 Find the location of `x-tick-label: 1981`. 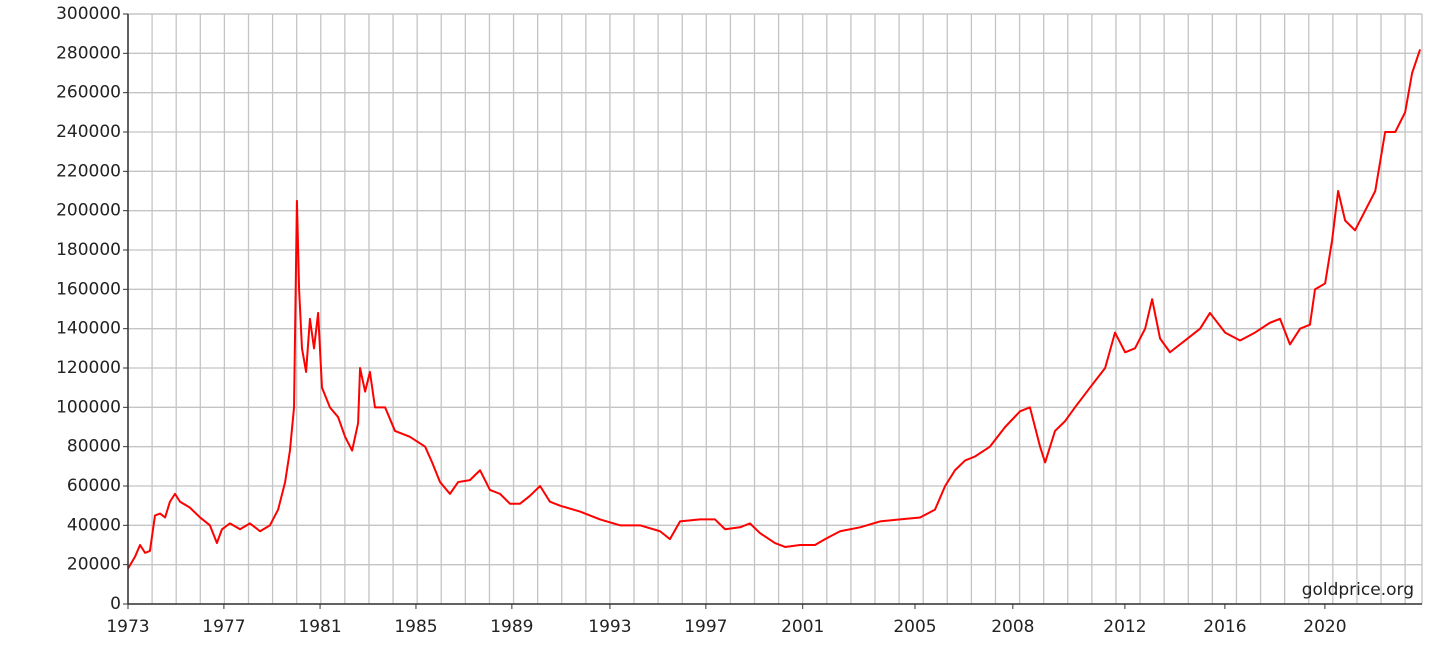

x-tick-label: 1981 is located at coordinates (319, 627).